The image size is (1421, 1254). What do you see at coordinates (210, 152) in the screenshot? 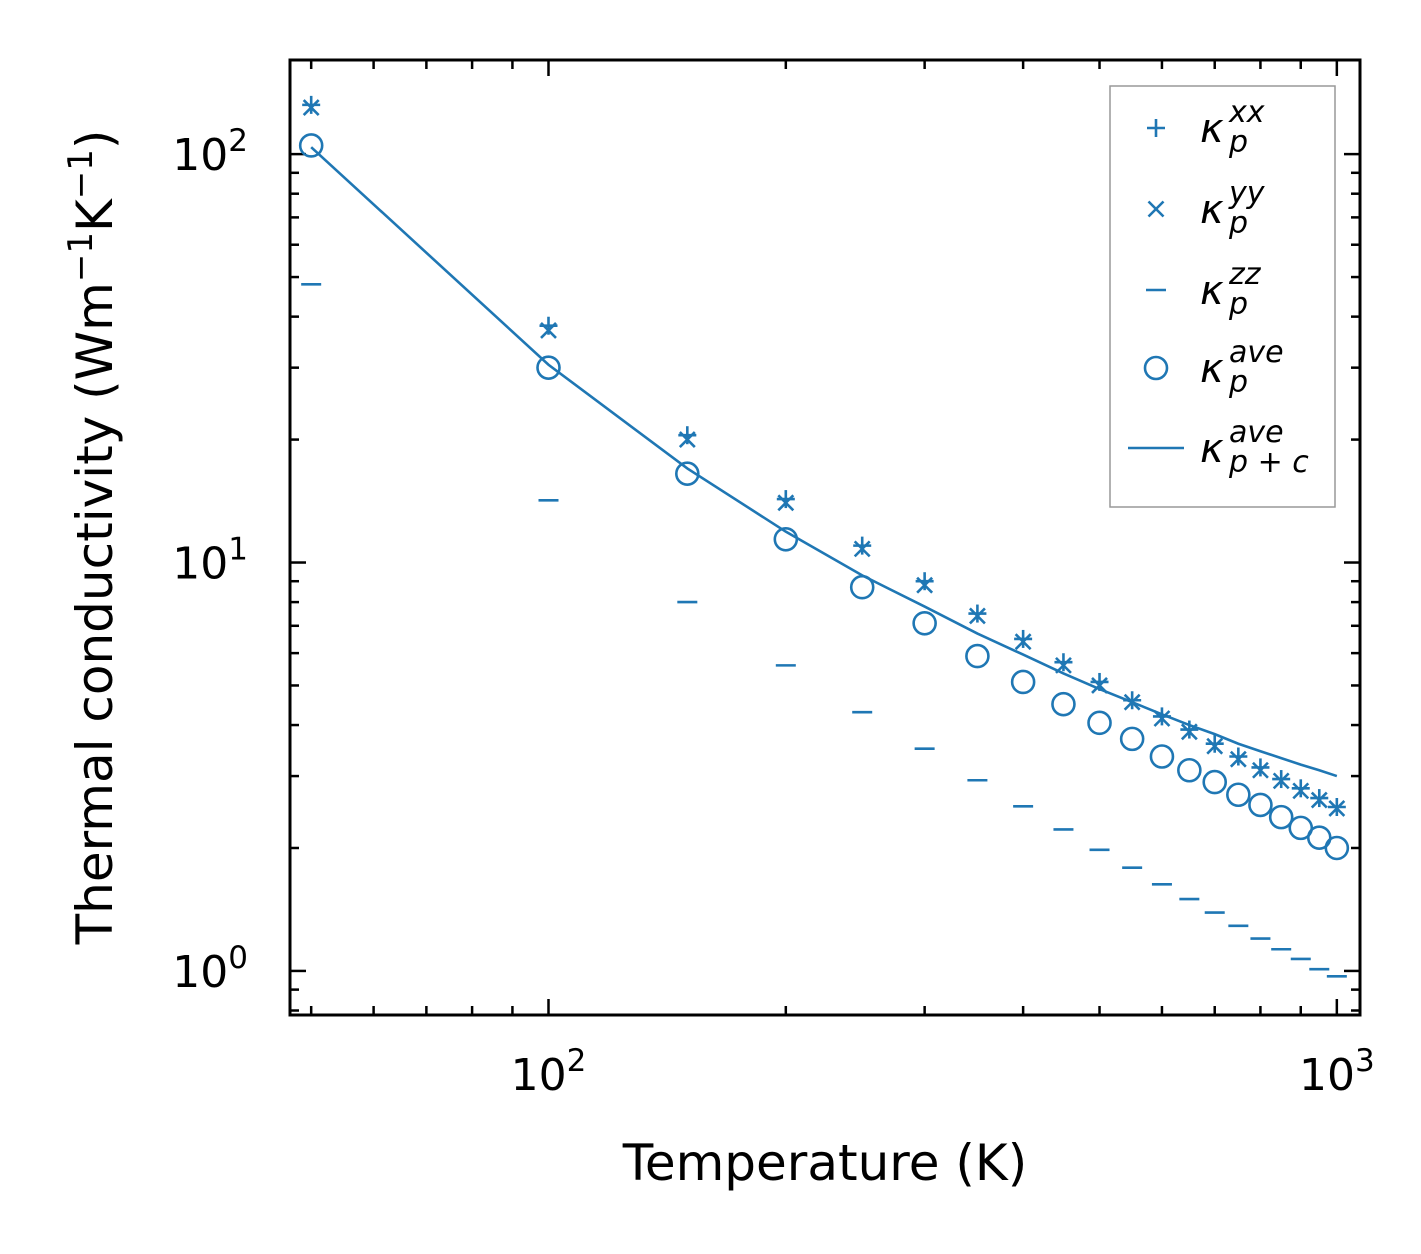
I see `y-tick-label: 10²` at bounding box center [210, 152].